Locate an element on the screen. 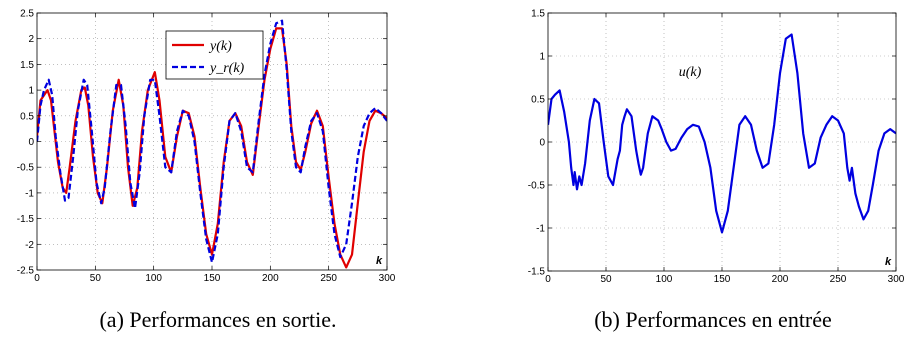 This screenshot has width=909, height=353. legend-label-1: y_r(k) is located at coordinates (226, 68).